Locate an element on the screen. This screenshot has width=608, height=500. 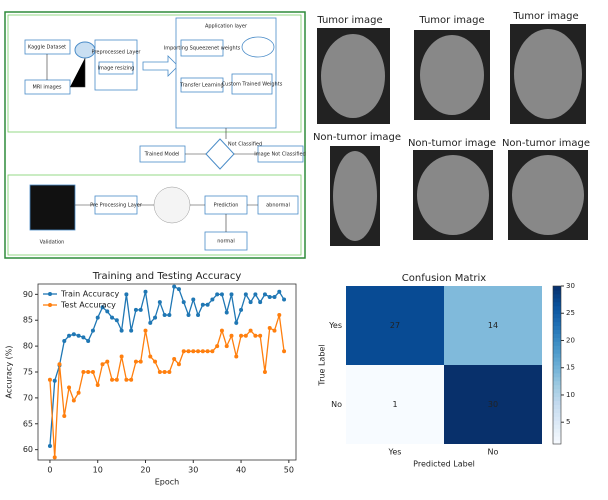
cell-label: 14 is located at coordinates (493, 325).